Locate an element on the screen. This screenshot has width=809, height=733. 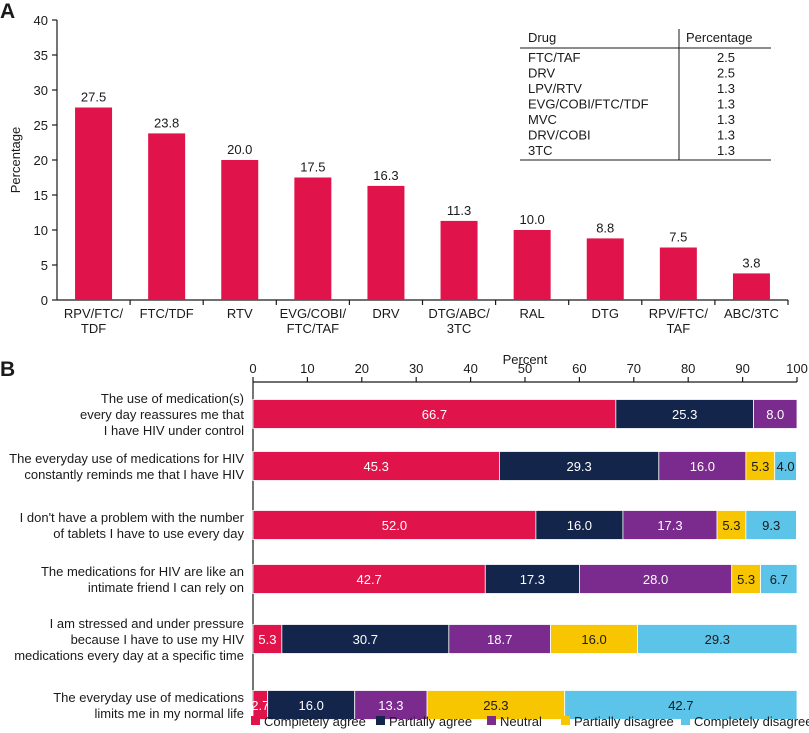
y-tick-label: 25 is located at coordinates (41, 125).